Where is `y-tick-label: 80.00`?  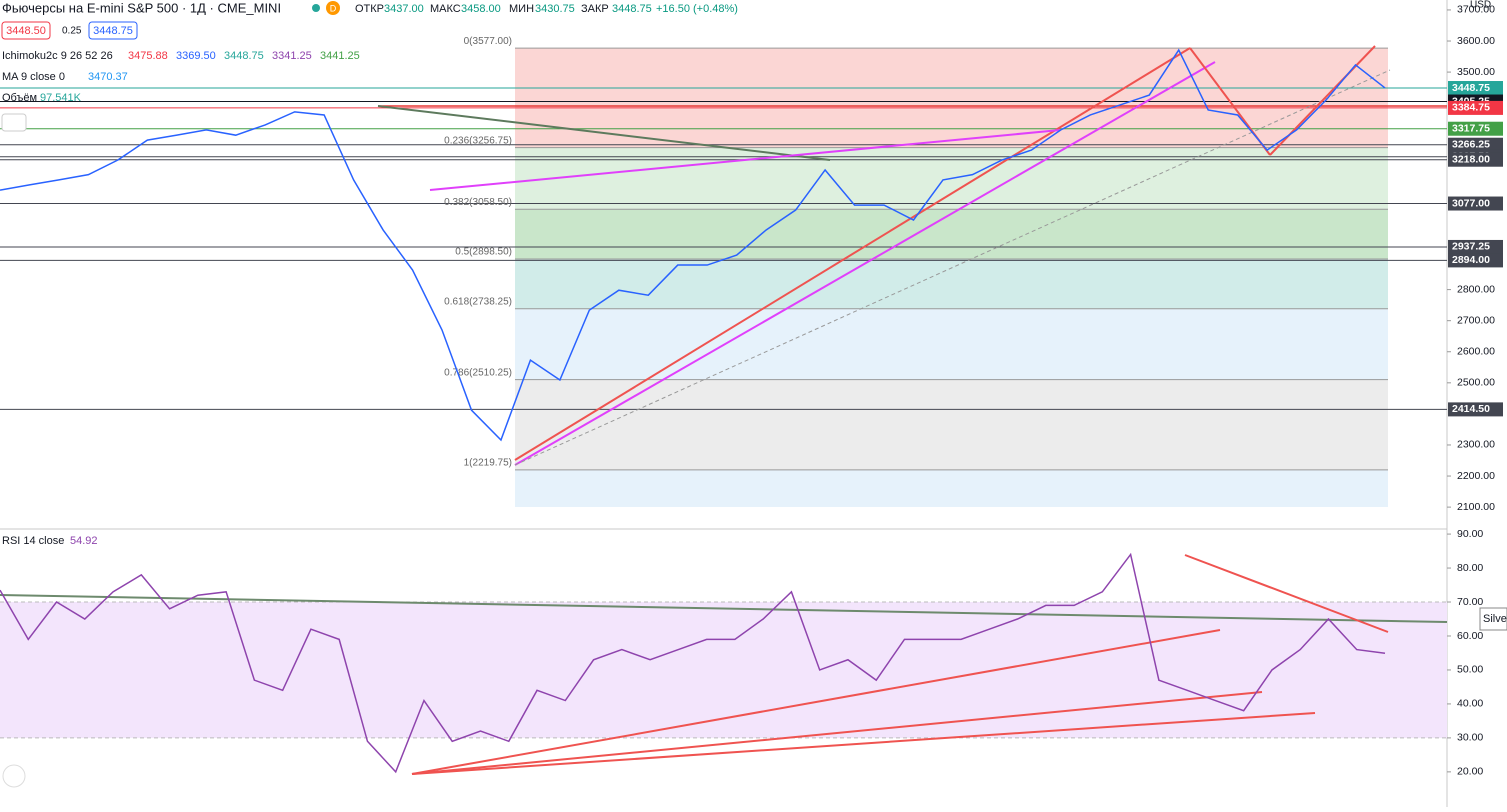
y-tick-label: 80.00 is located at coordinates (1470, 568).